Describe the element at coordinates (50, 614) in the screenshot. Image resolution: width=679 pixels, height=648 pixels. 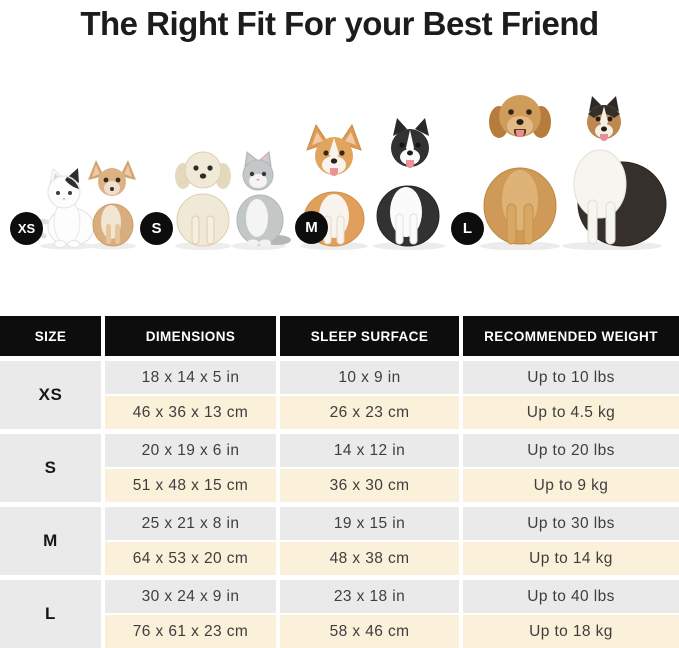
I see `size-label-l: L` at that location.